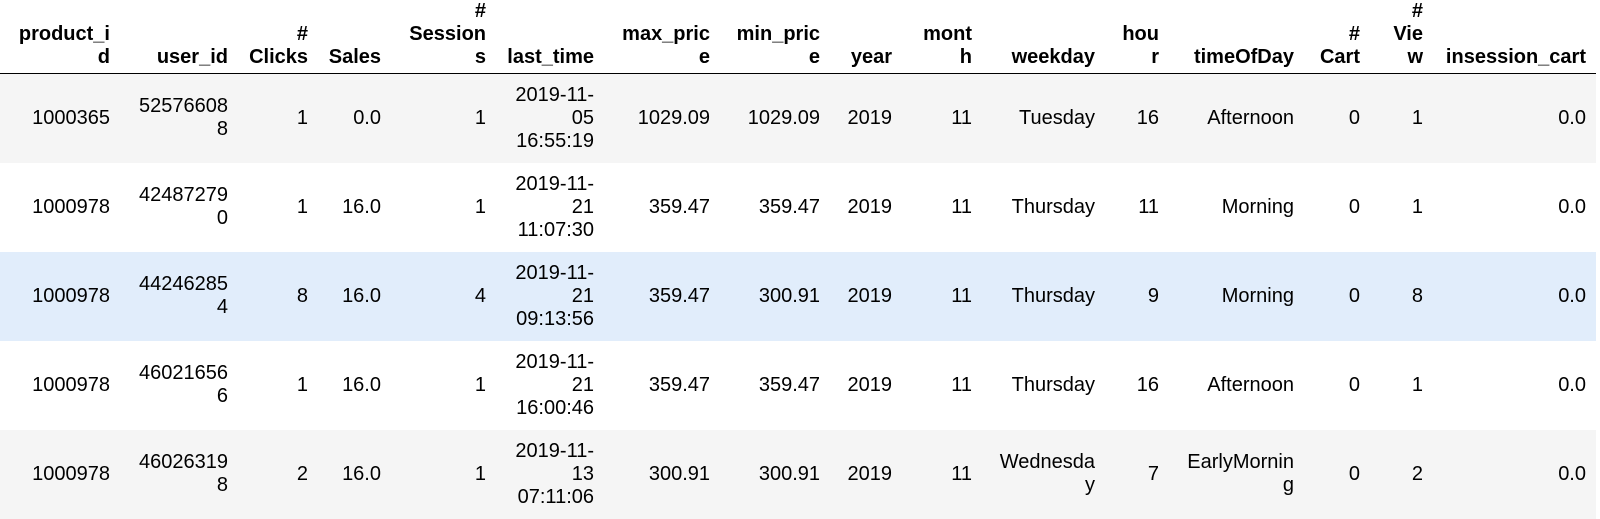 The height and width of the screenshot is (519, 1600). What do you see at coordinates (354, 37) in the screenshot?
I see `col-header-sales: Sales` at bounding box center [354, 37].